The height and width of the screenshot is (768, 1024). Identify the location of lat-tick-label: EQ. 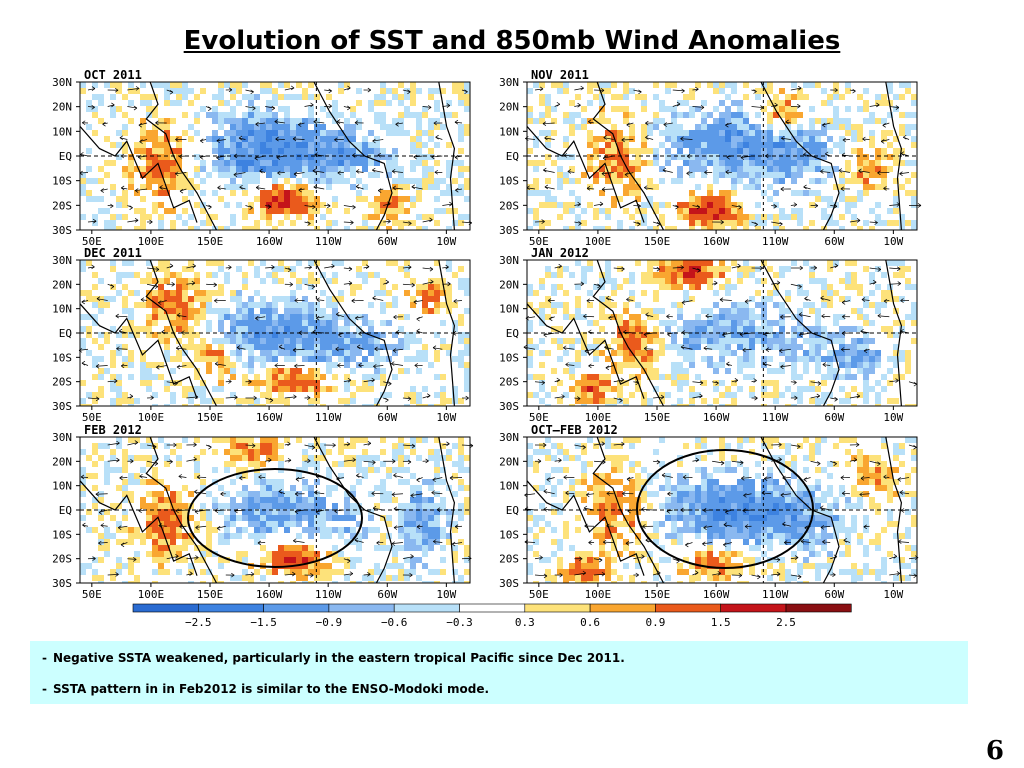
(512, 156).